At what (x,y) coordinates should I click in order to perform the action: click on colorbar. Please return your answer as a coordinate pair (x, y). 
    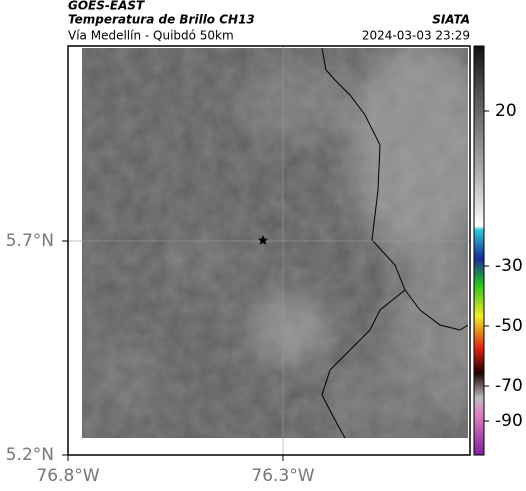
    Looking at the image, I should click on (479, 250).